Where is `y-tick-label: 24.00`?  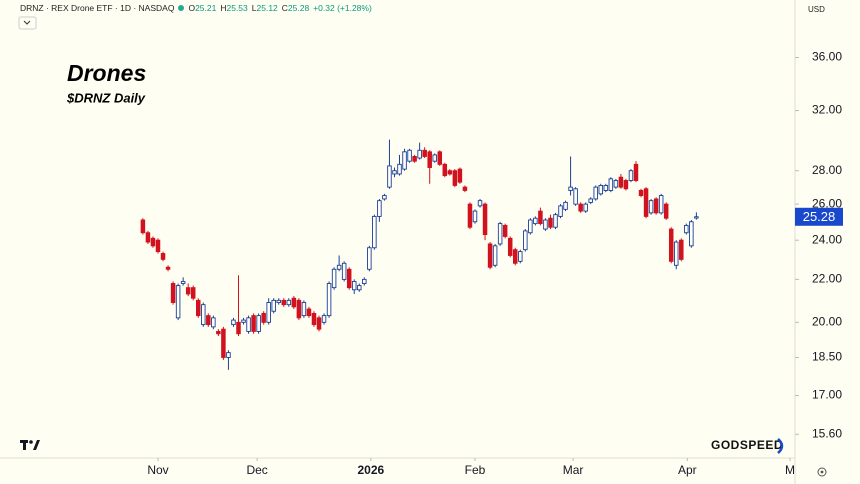 y-tick-label: 24.00 is located at coordinates (827, 239).